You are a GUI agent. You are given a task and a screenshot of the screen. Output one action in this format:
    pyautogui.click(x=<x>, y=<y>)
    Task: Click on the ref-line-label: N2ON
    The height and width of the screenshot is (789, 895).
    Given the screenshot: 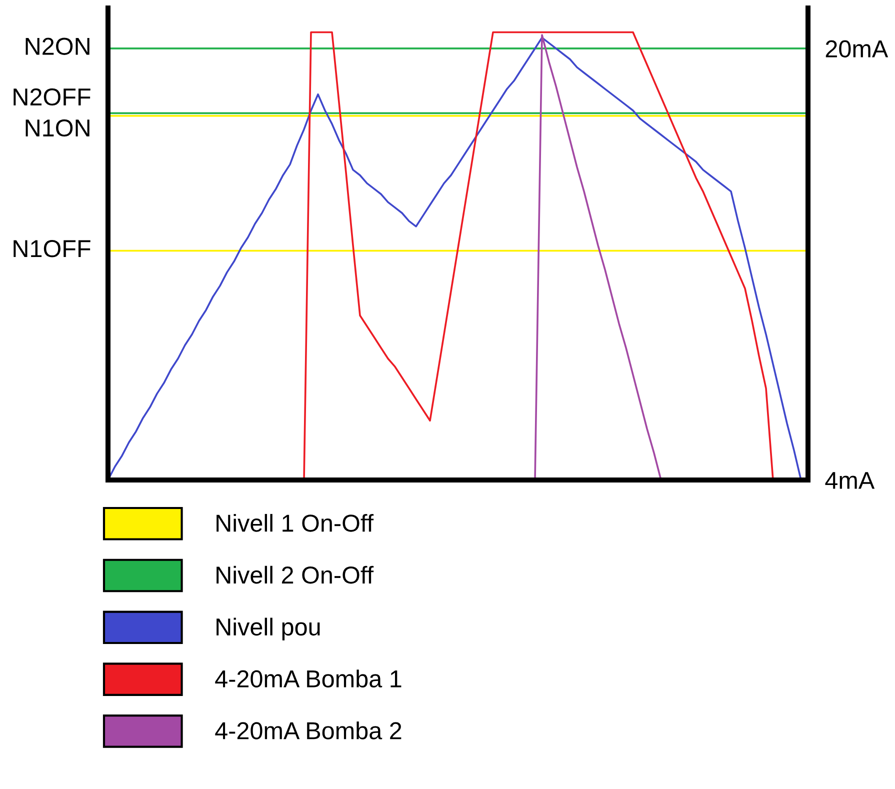 What is the action you would take?
    pyautogui.click(x=58, y=46)
    